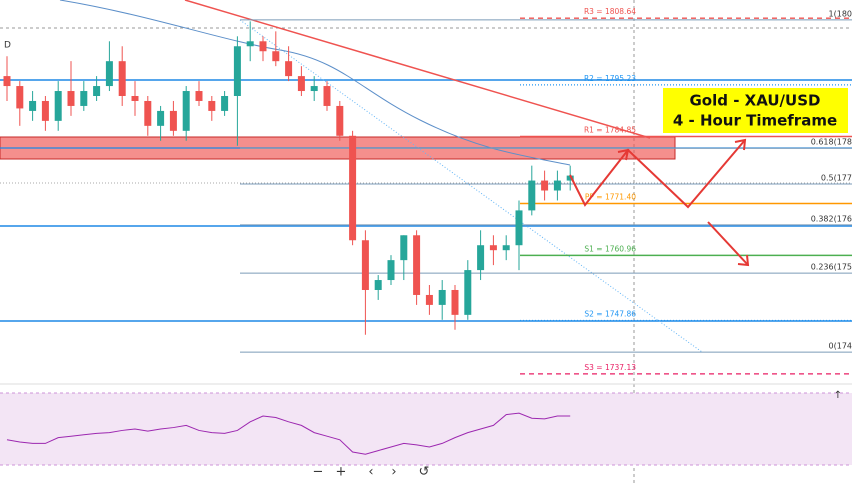  I want to click on zoom-in-button: +, so click(341, 472).